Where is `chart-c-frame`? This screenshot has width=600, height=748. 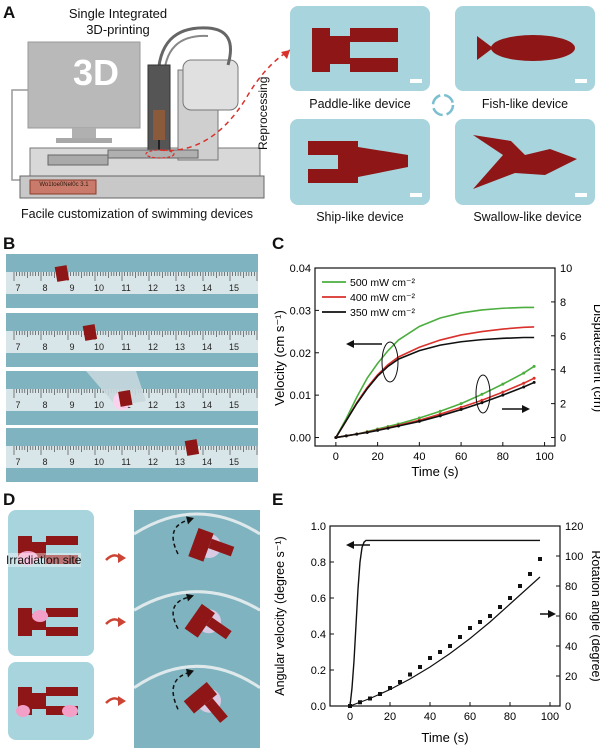
chart-c-frame is located at coordinates (435, 357).